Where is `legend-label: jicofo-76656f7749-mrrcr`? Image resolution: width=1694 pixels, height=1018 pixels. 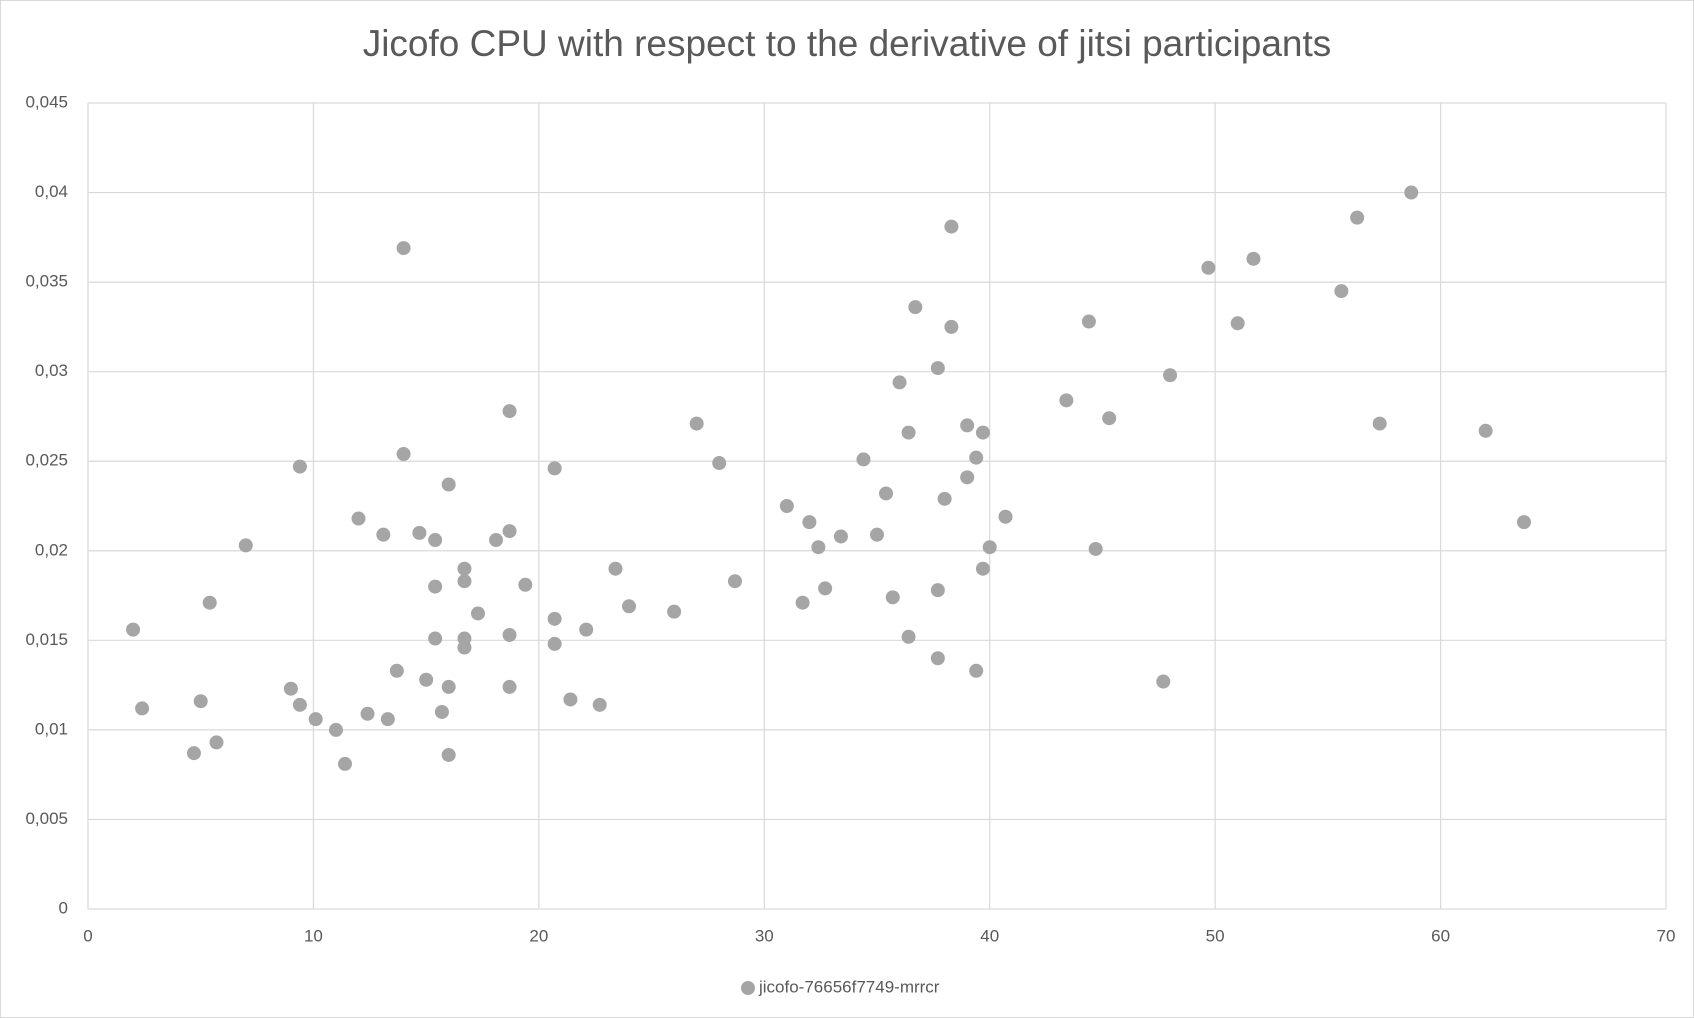 legend-label: jicofo-76656f7749-mrrcr is located at coordinates (849, 986).